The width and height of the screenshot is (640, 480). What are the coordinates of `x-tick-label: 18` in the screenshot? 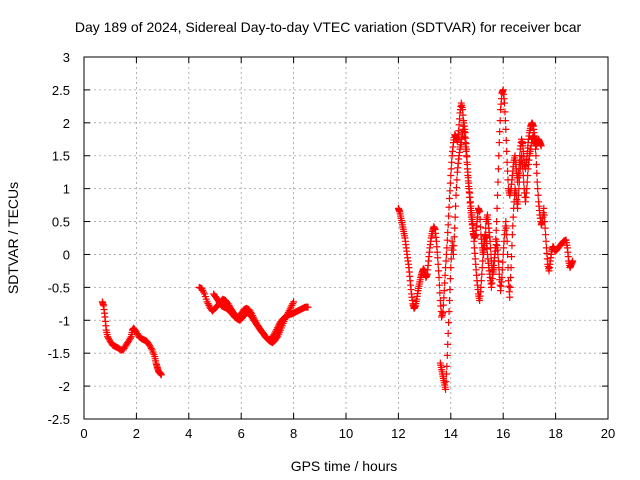 It's located at (555, 433).